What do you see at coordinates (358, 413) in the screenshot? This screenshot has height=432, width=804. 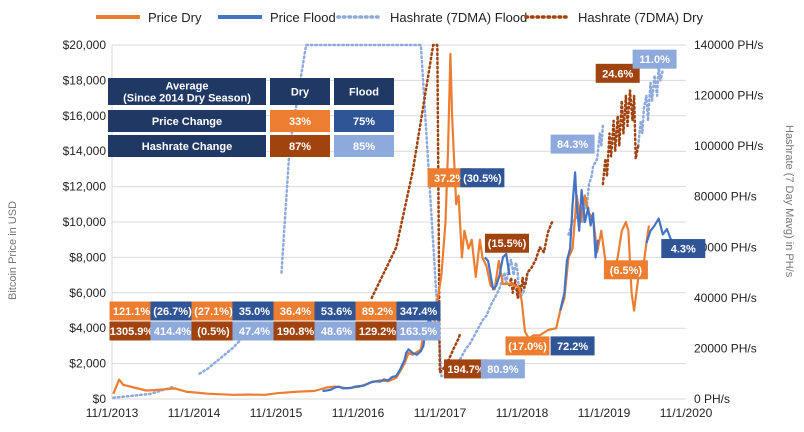 I see `x-tick-label: 11/1/2016` at bounding box center [358, 413].